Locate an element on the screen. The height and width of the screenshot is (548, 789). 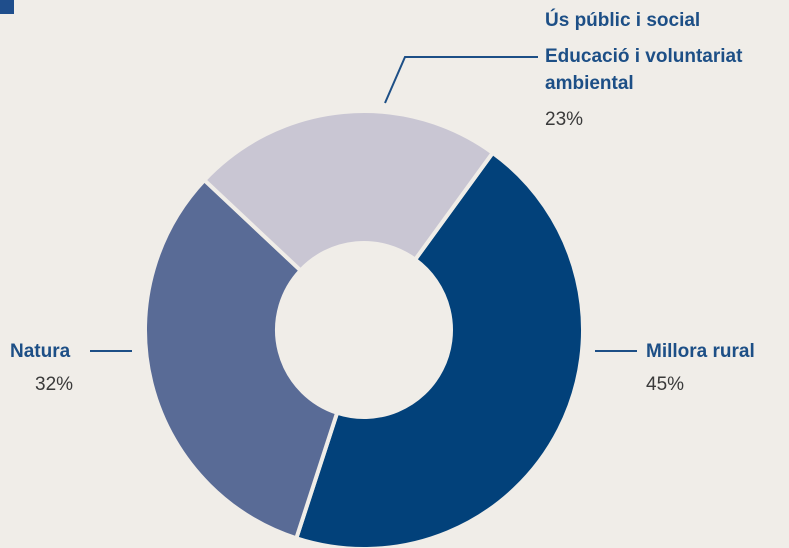
slice-us-public is located at coordinates (348, 191).